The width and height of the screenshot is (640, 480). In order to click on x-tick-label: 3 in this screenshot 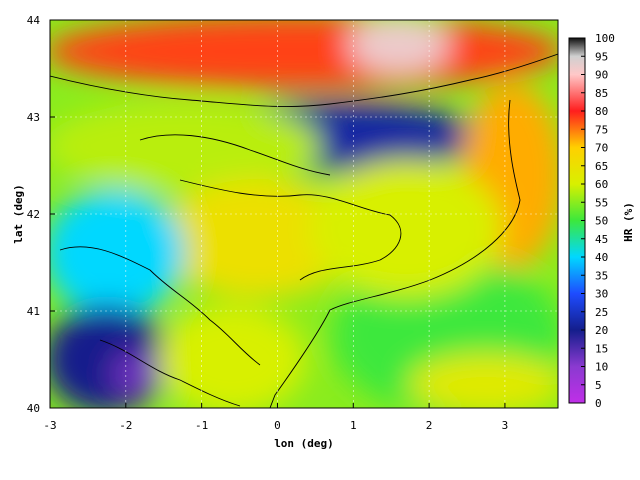, I will do `click(505, 425)`.